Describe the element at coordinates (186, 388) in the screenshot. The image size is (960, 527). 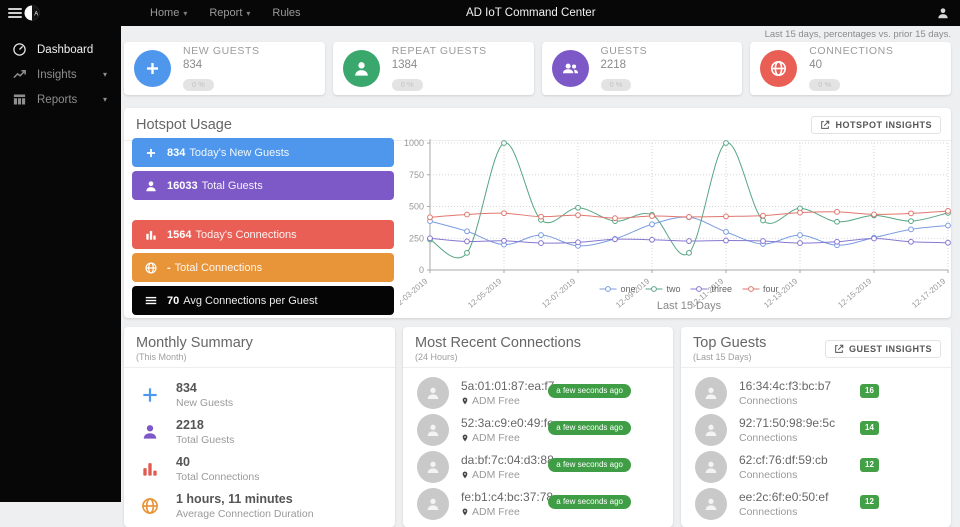
I see `summary-value: 834` at that location.